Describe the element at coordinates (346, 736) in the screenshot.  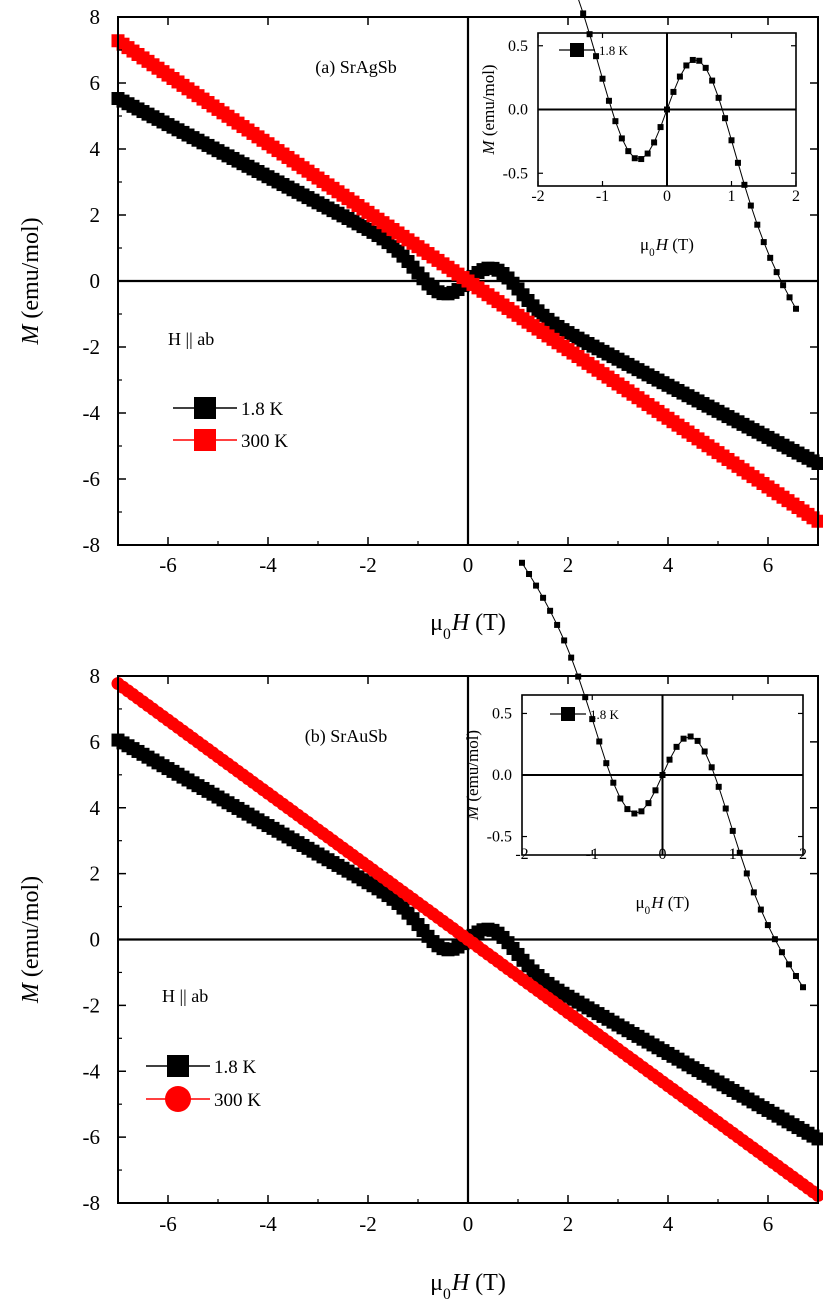
I see `panel-label: (b) SrAuSb` at that location.